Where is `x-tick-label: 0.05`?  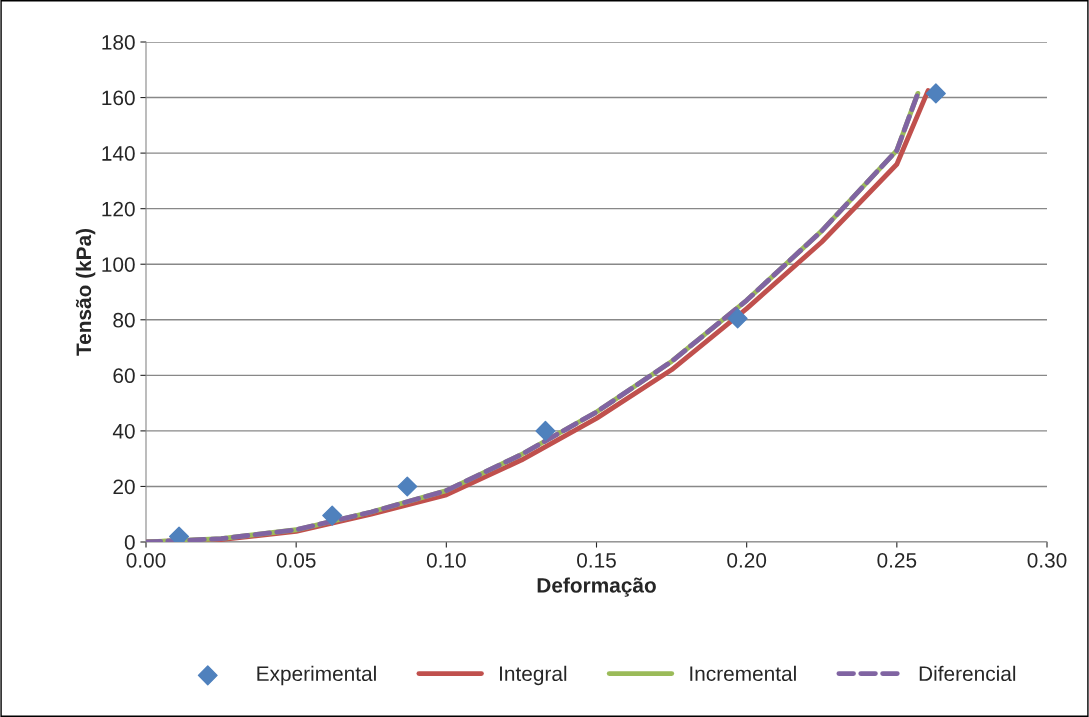 x-tick-label: 0.05 is located at coordinates (296, 560).